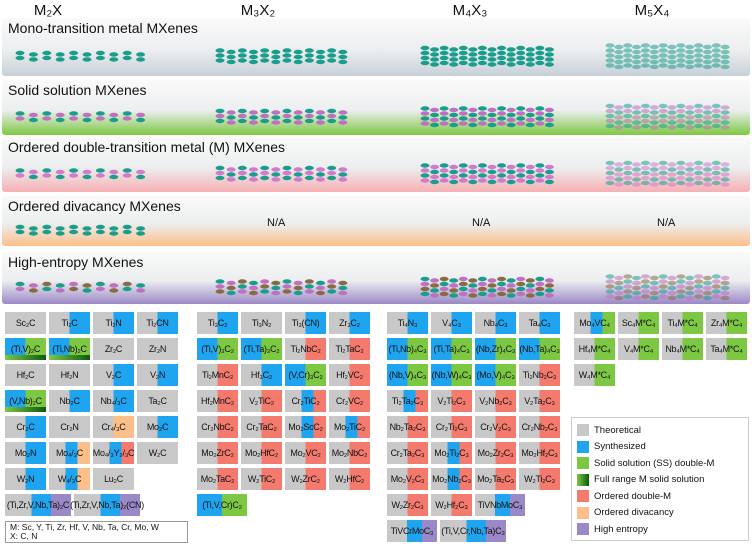 This screenshot has width=752, height=546. I want to click on mxene-cell: (Ti,Nb)₂C, so click(69, 349).